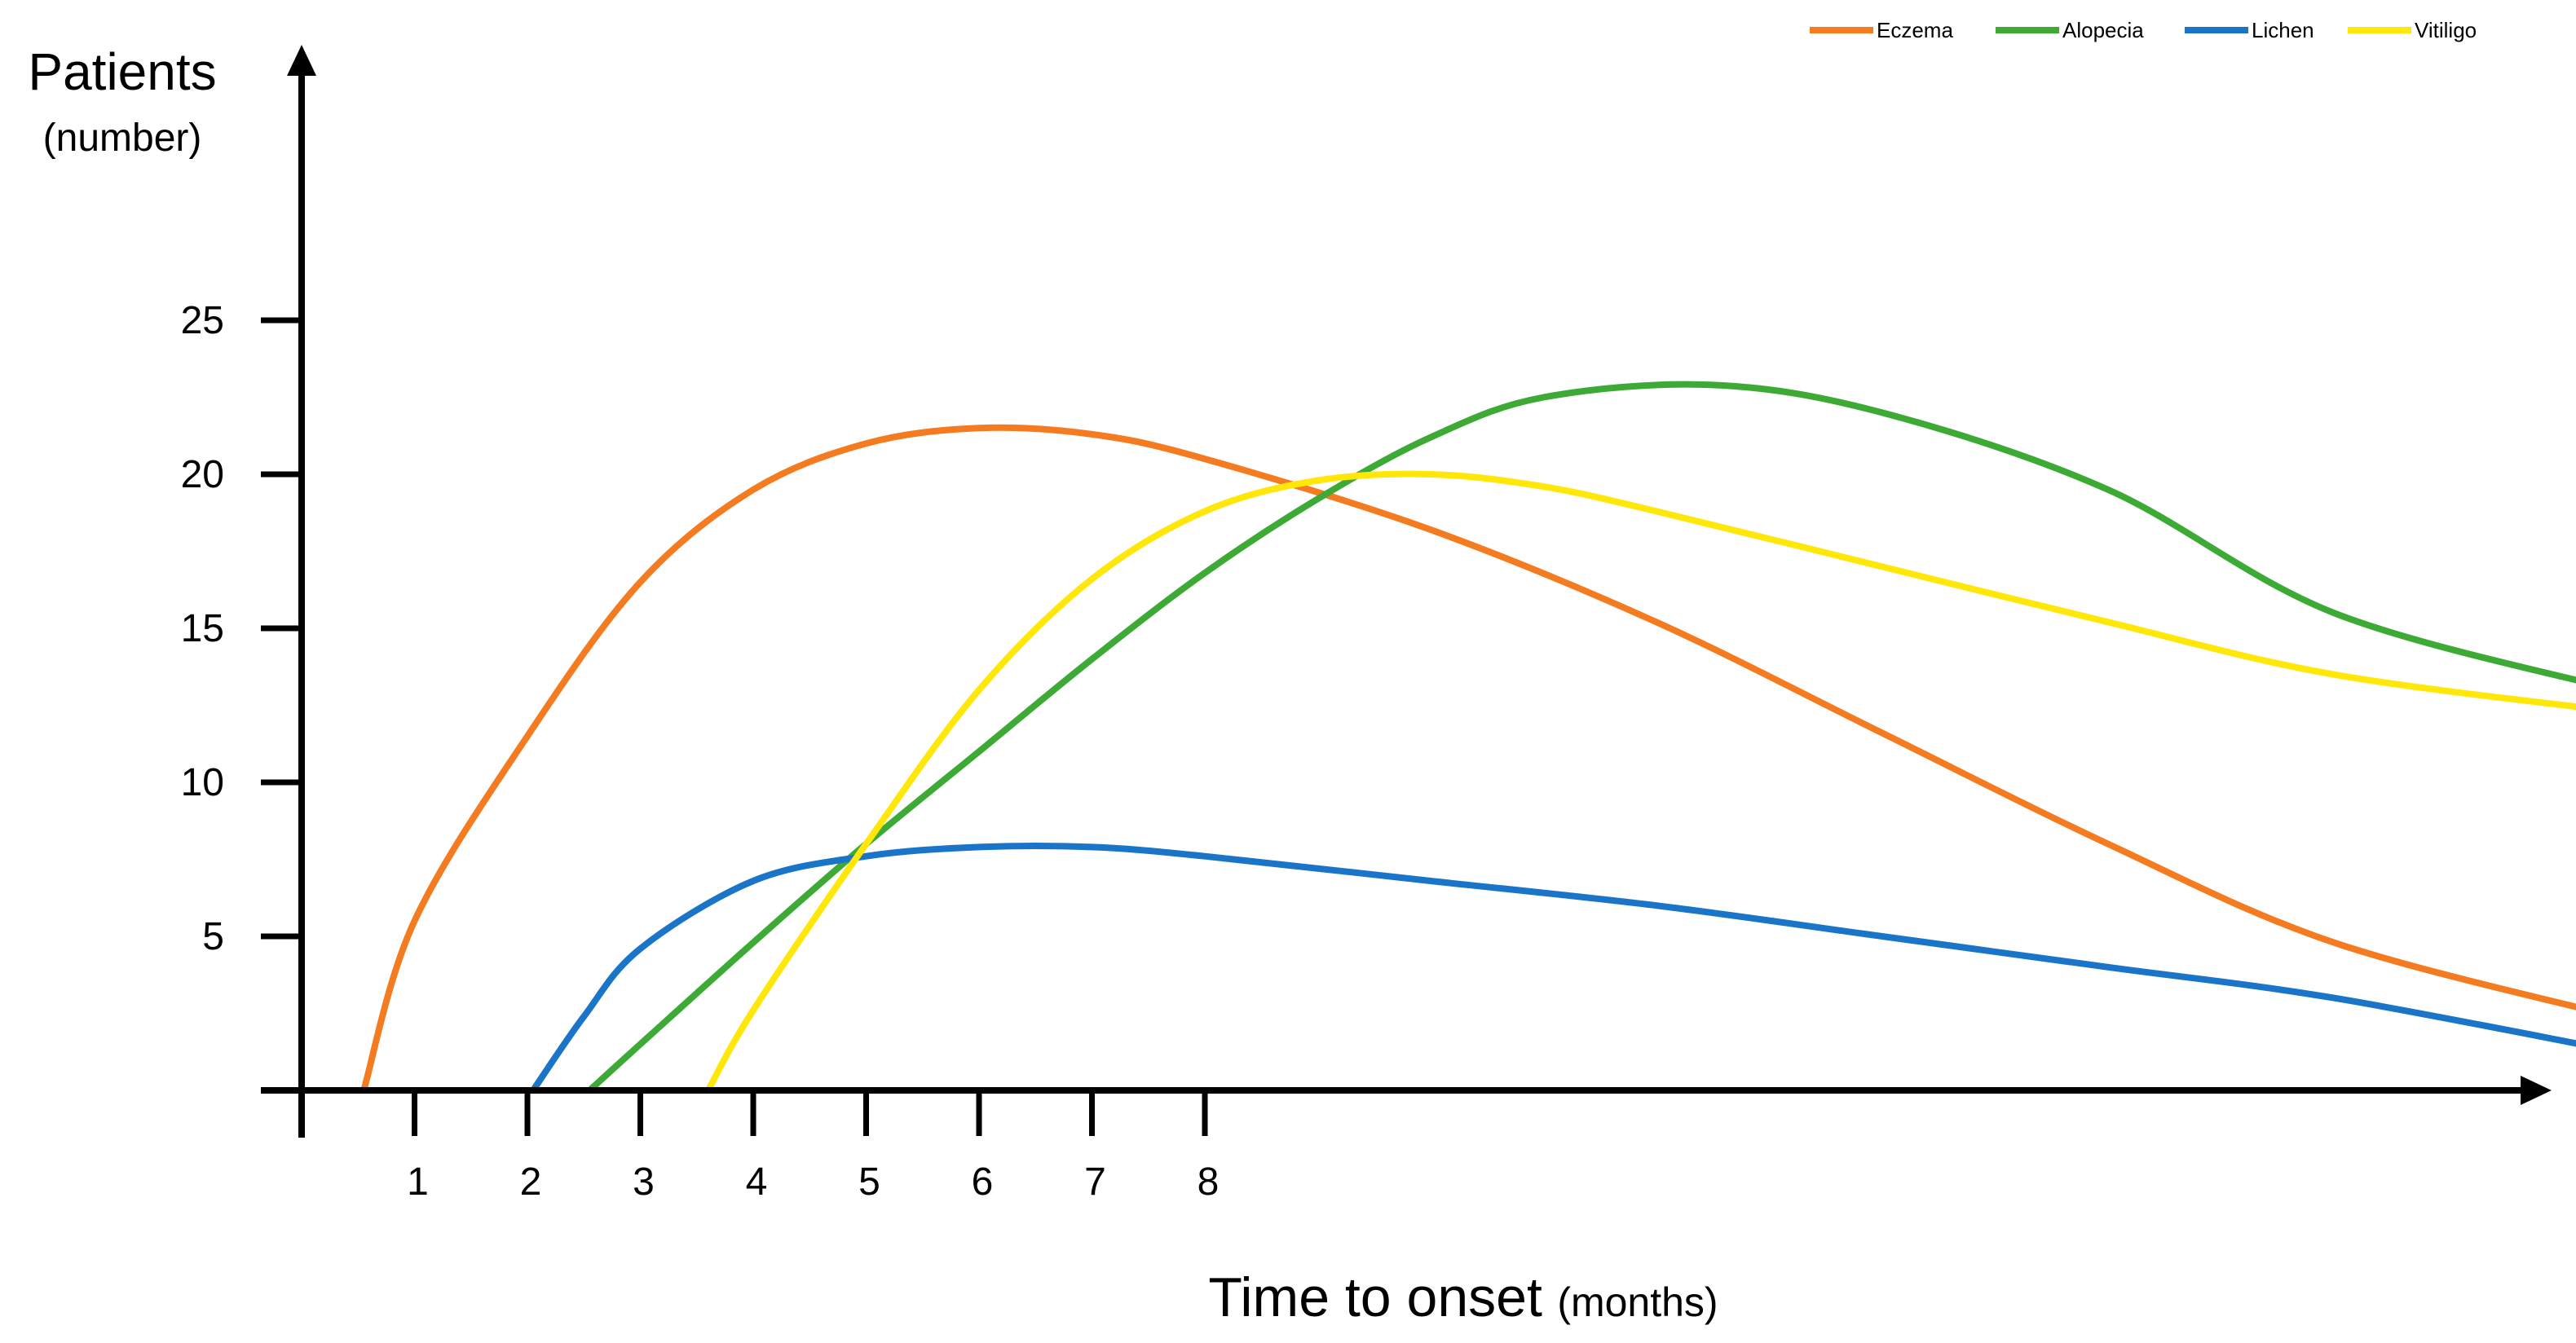 This screenshot has height=1343, width=2576. Describe the element at coordinates (531, 1182) in the screenshot. I see `x-tick-label: 2` at that location.